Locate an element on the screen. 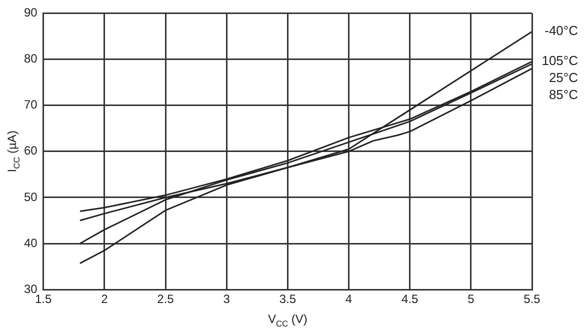 The image size is (584, 332). y-tick-label: 80 is located at coordinates (31, 59).